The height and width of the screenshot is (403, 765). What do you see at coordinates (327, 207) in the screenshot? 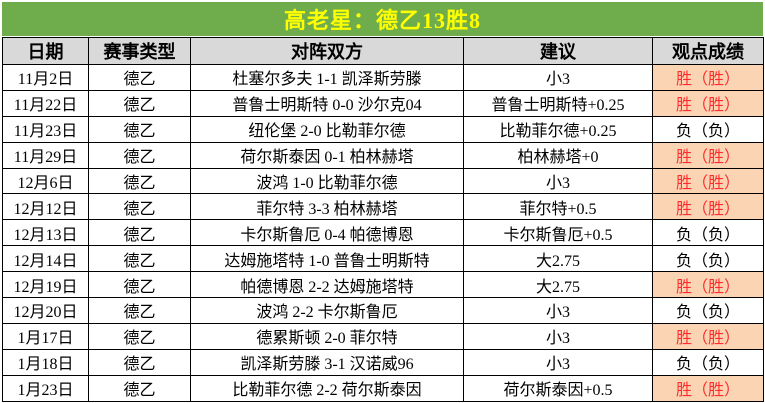
I see `cell-match: 菲尔特 3-3 柏林赫塔` at bounding box center [327, 207].